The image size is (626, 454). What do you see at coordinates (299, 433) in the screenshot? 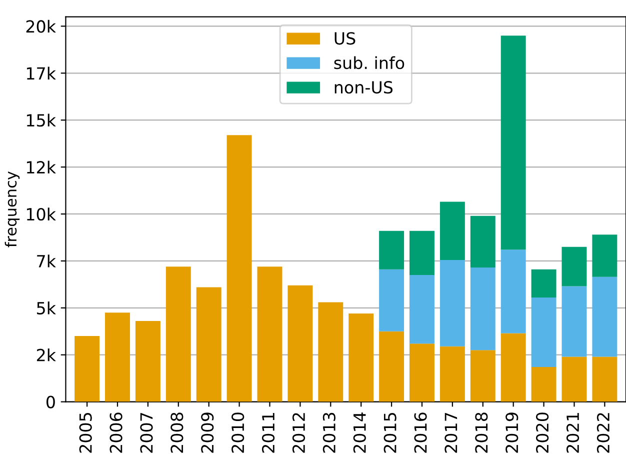
I see `x-tick-label: 2012` at bounding box center [299, 433].